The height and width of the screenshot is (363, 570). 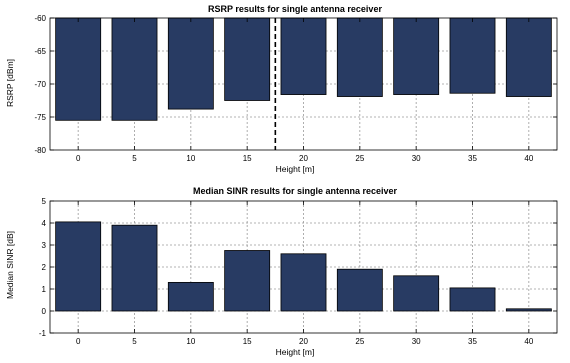 I want to click on sinr-y-tick-label: 3, so click(x=44, y=245).